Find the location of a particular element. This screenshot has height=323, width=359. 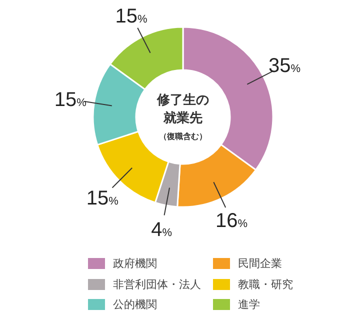

legend-label: 進学 is located at coordinates (249, 304).